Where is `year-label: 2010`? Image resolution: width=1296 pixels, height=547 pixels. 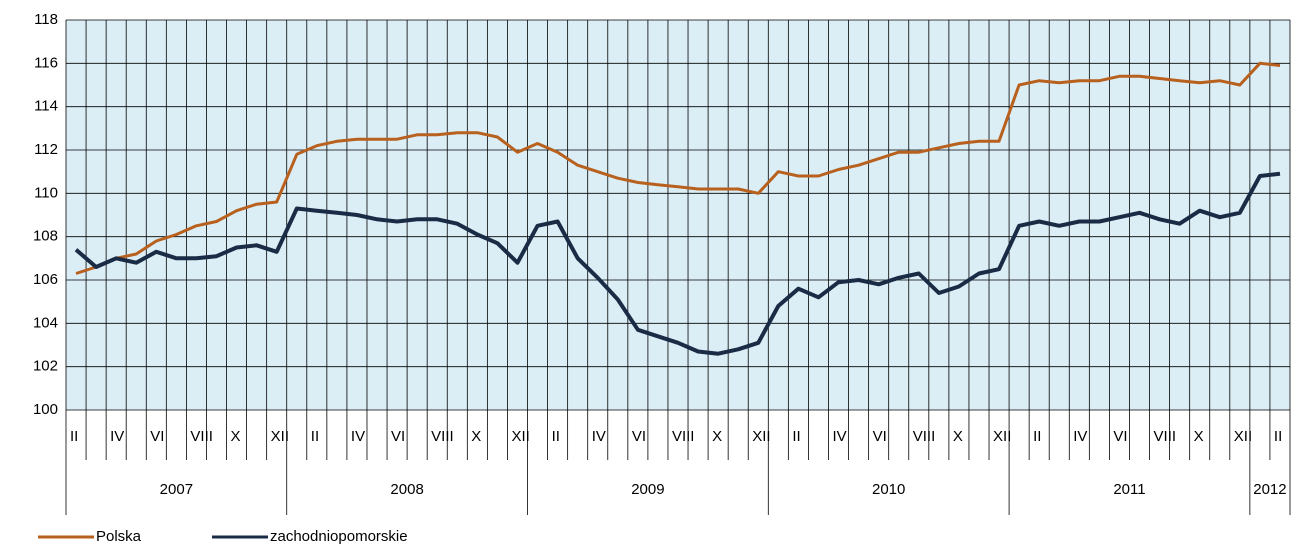 year-label: 2010 is located at coordinates (888, 489).